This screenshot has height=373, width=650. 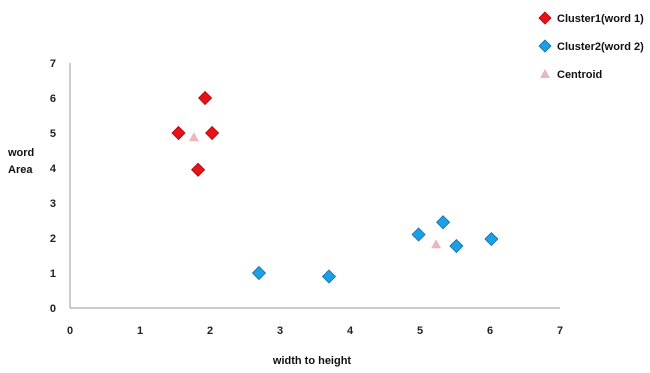 What do you see at coordinates (280, 331) in the screenshot?
I see `x-tick-label: 3` at bounding box center [280, 331].